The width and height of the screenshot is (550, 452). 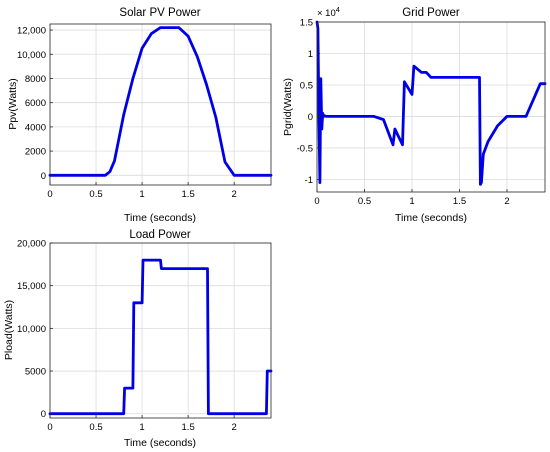 What do you see at coordinates (43, 414) in the screenshot?
I see `load-power-y-tick-label: 0` at bounding box center [43, 414].